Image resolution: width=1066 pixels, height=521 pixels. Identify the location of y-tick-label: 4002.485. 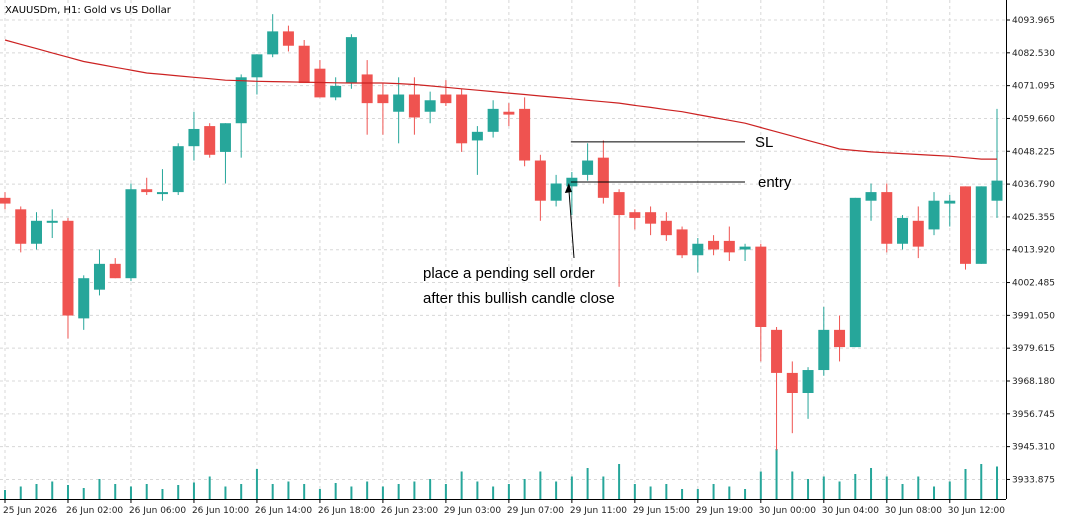
(1033, 284).